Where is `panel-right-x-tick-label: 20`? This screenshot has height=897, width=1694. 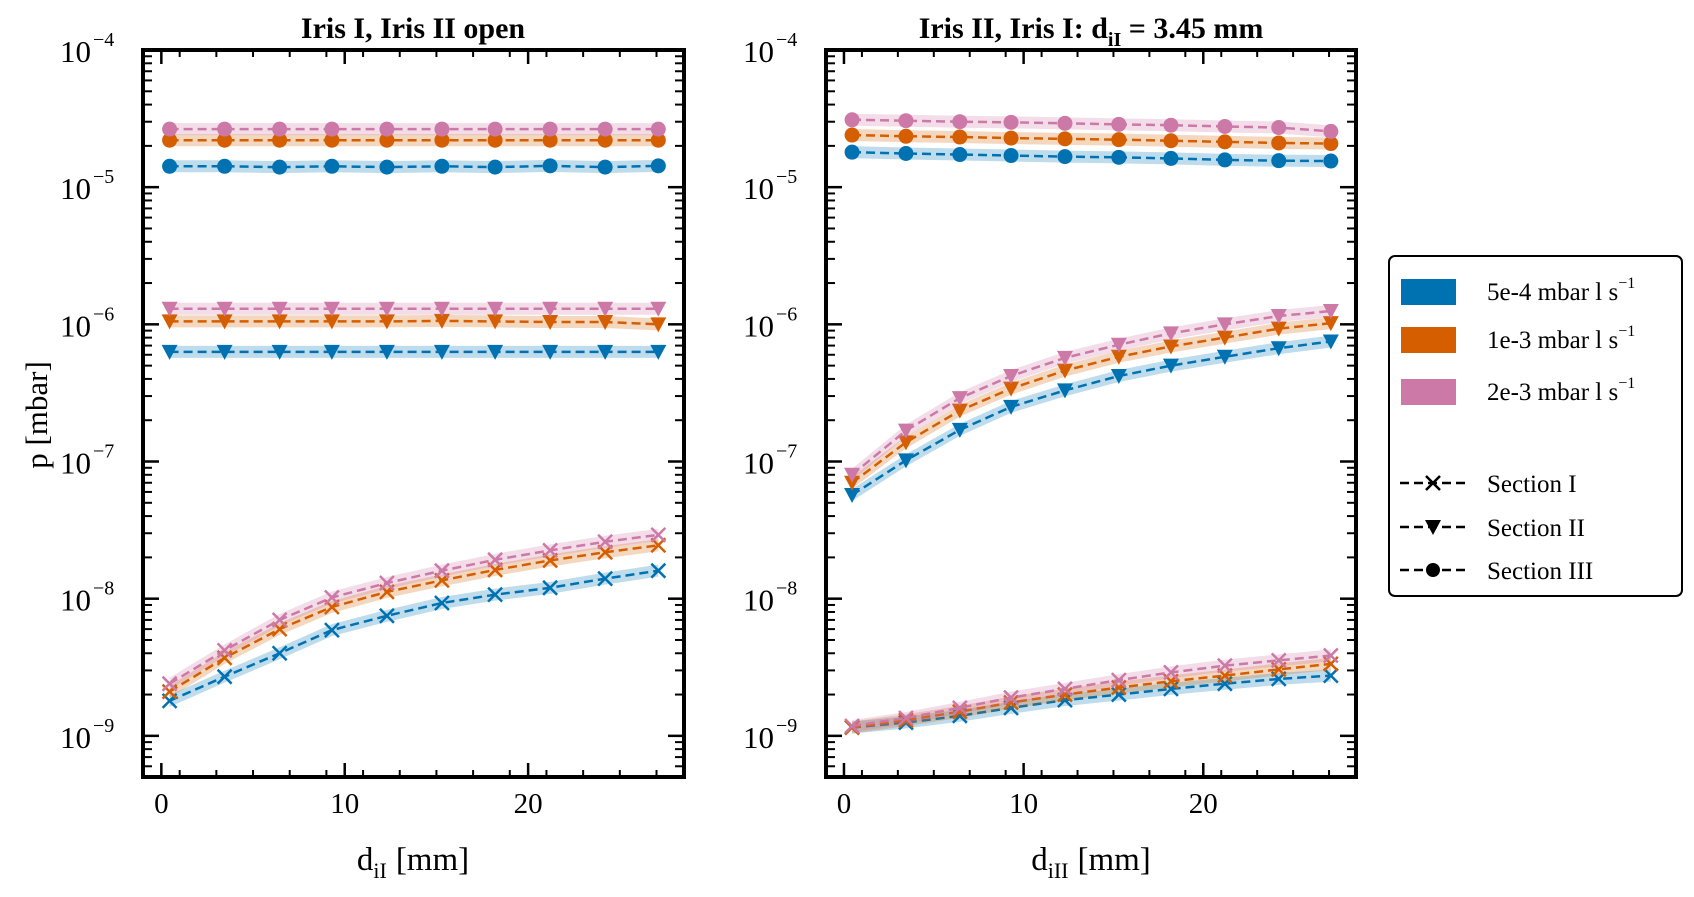
panel-right-x-tick-label: 20 is located at coordinates (1203, 804).